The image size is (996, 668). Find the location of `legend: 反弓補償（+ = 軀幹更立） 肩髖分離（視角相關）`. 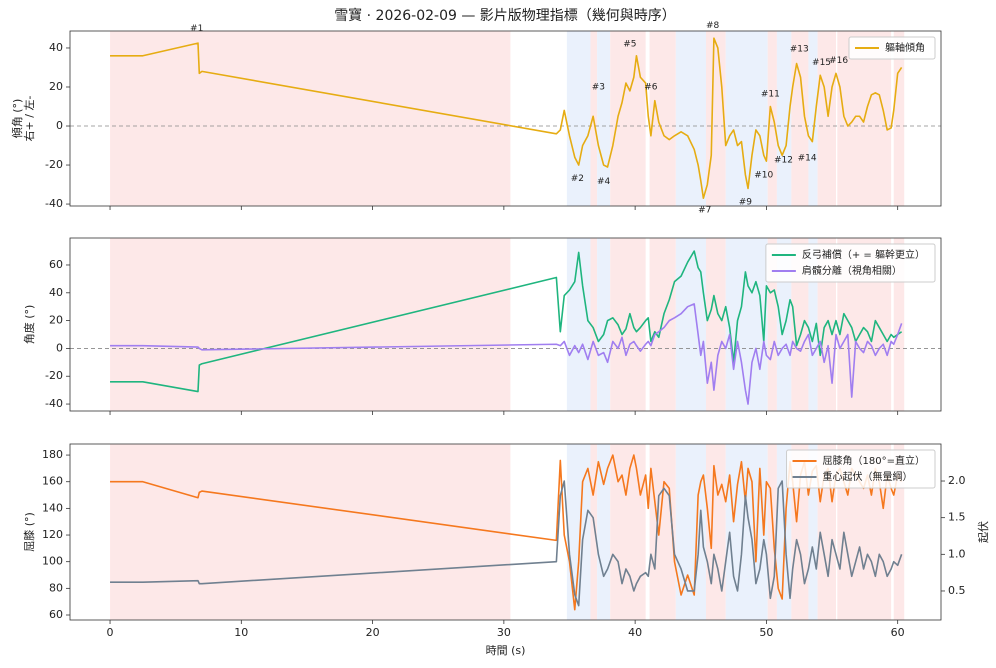

legend: 反弓補償（+ = 軀幹更立） 肩髖分離（視角相關） is located at coordinates (850, 263).